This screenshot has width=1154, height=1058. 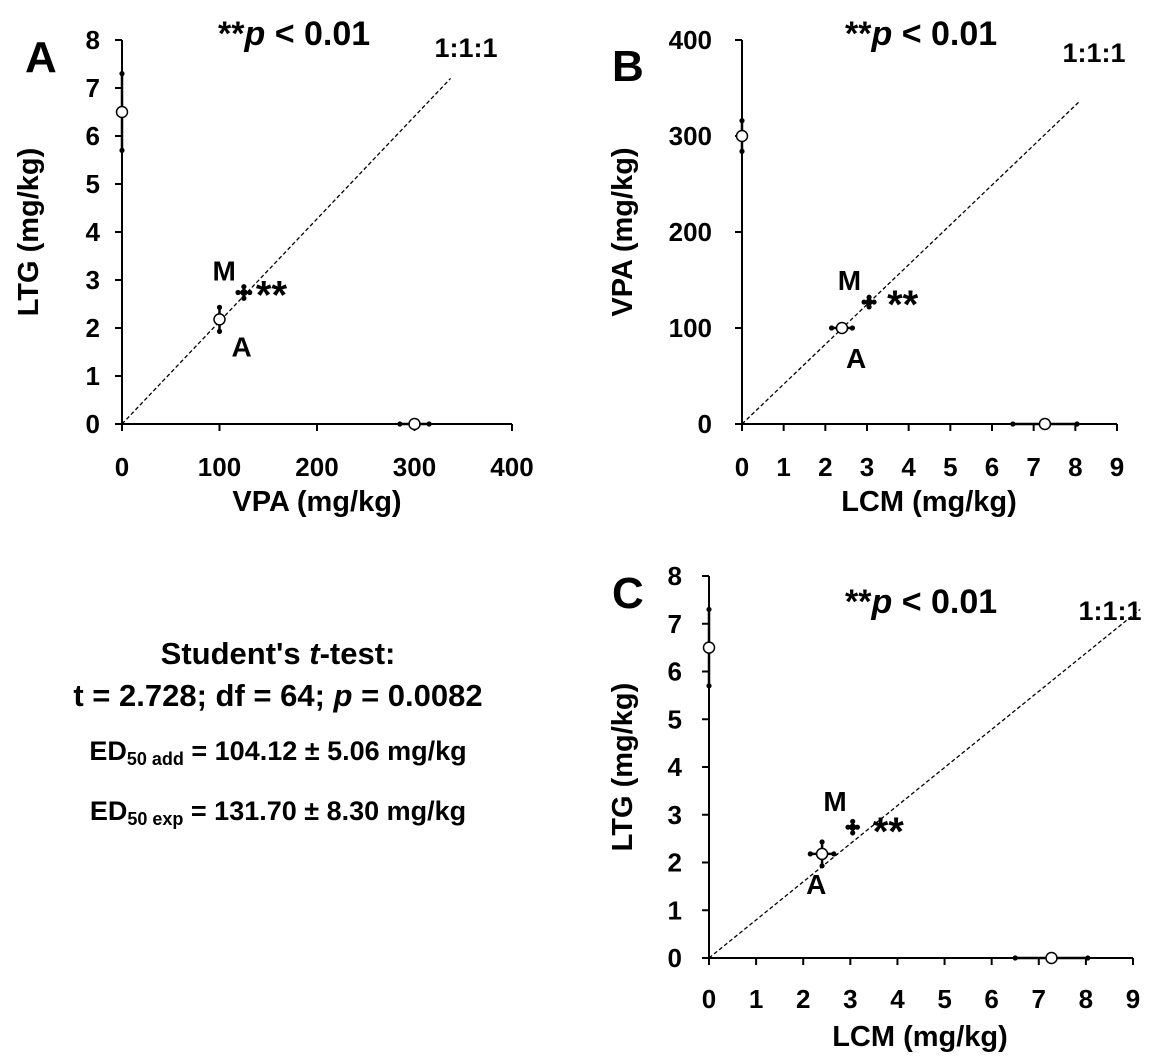 What do you see at coordinates (316, 467) in the screenshot?
I see `x-tick-label: 200` at bounding box center [316, 467].